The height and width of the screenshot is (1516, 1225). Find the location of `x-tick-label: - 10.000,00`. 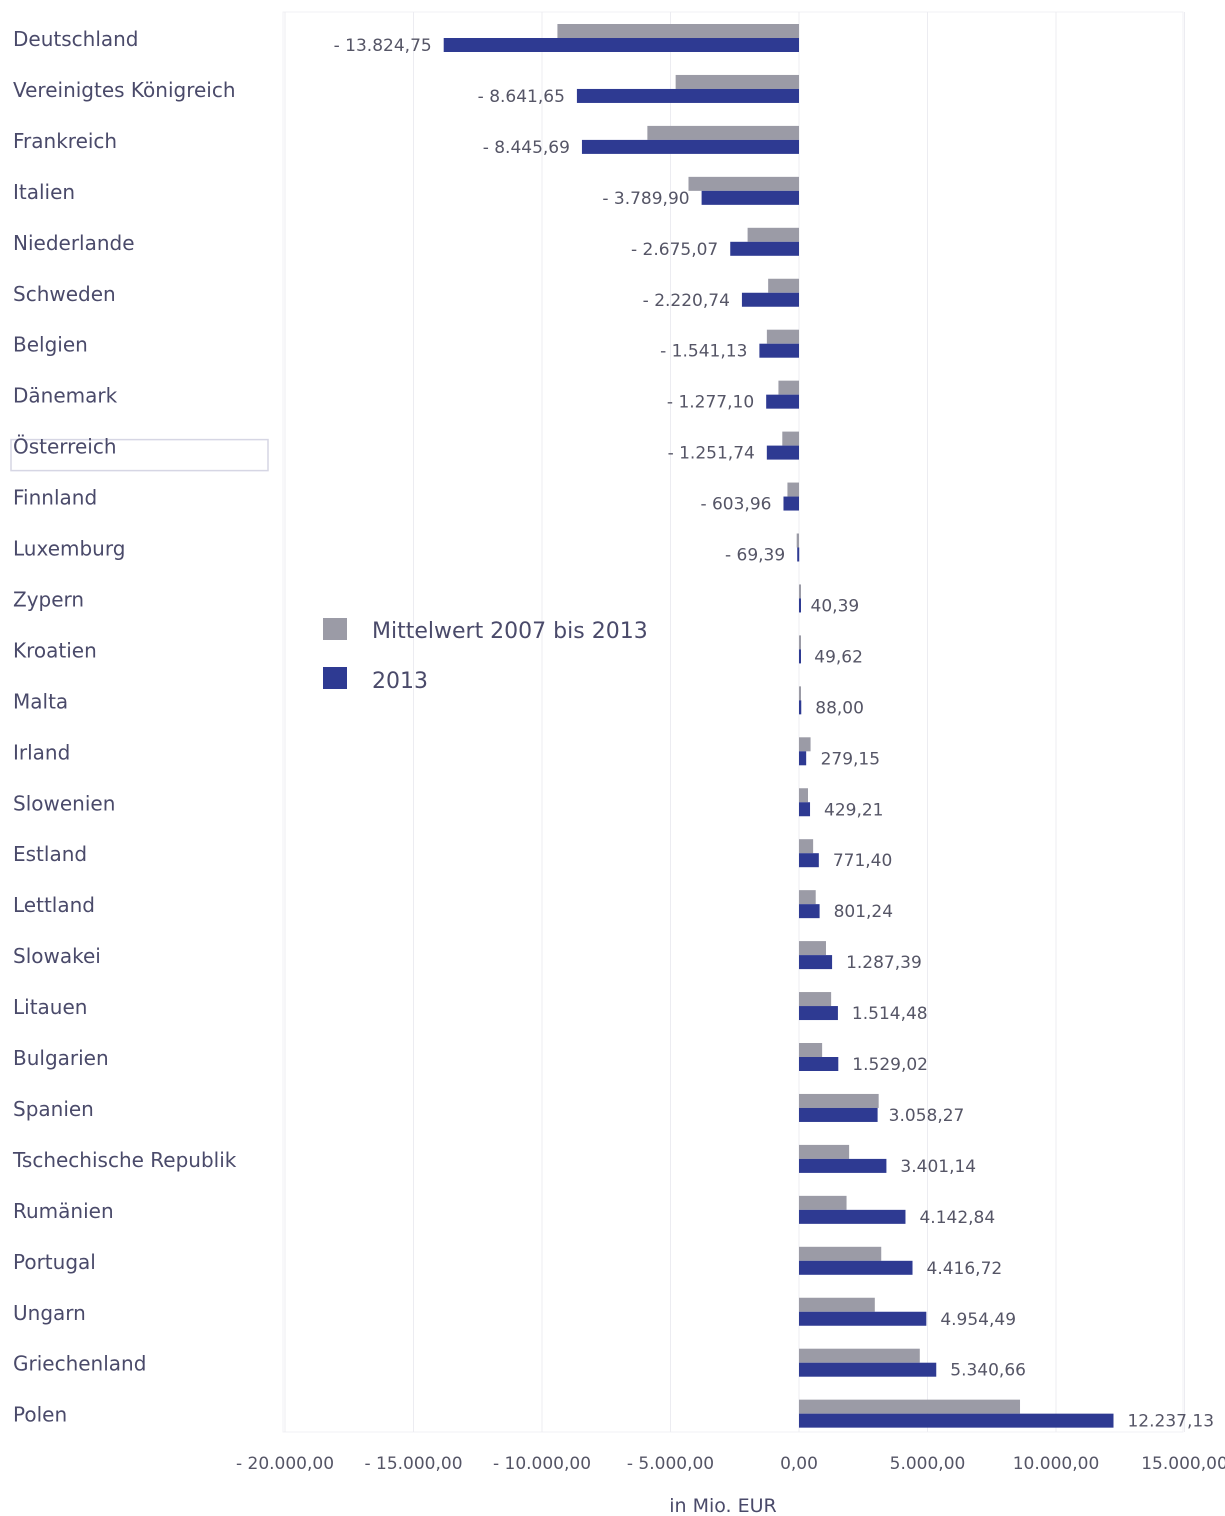

x-tick-label: - 10.000,00 is located at coordinates (542, 1464).